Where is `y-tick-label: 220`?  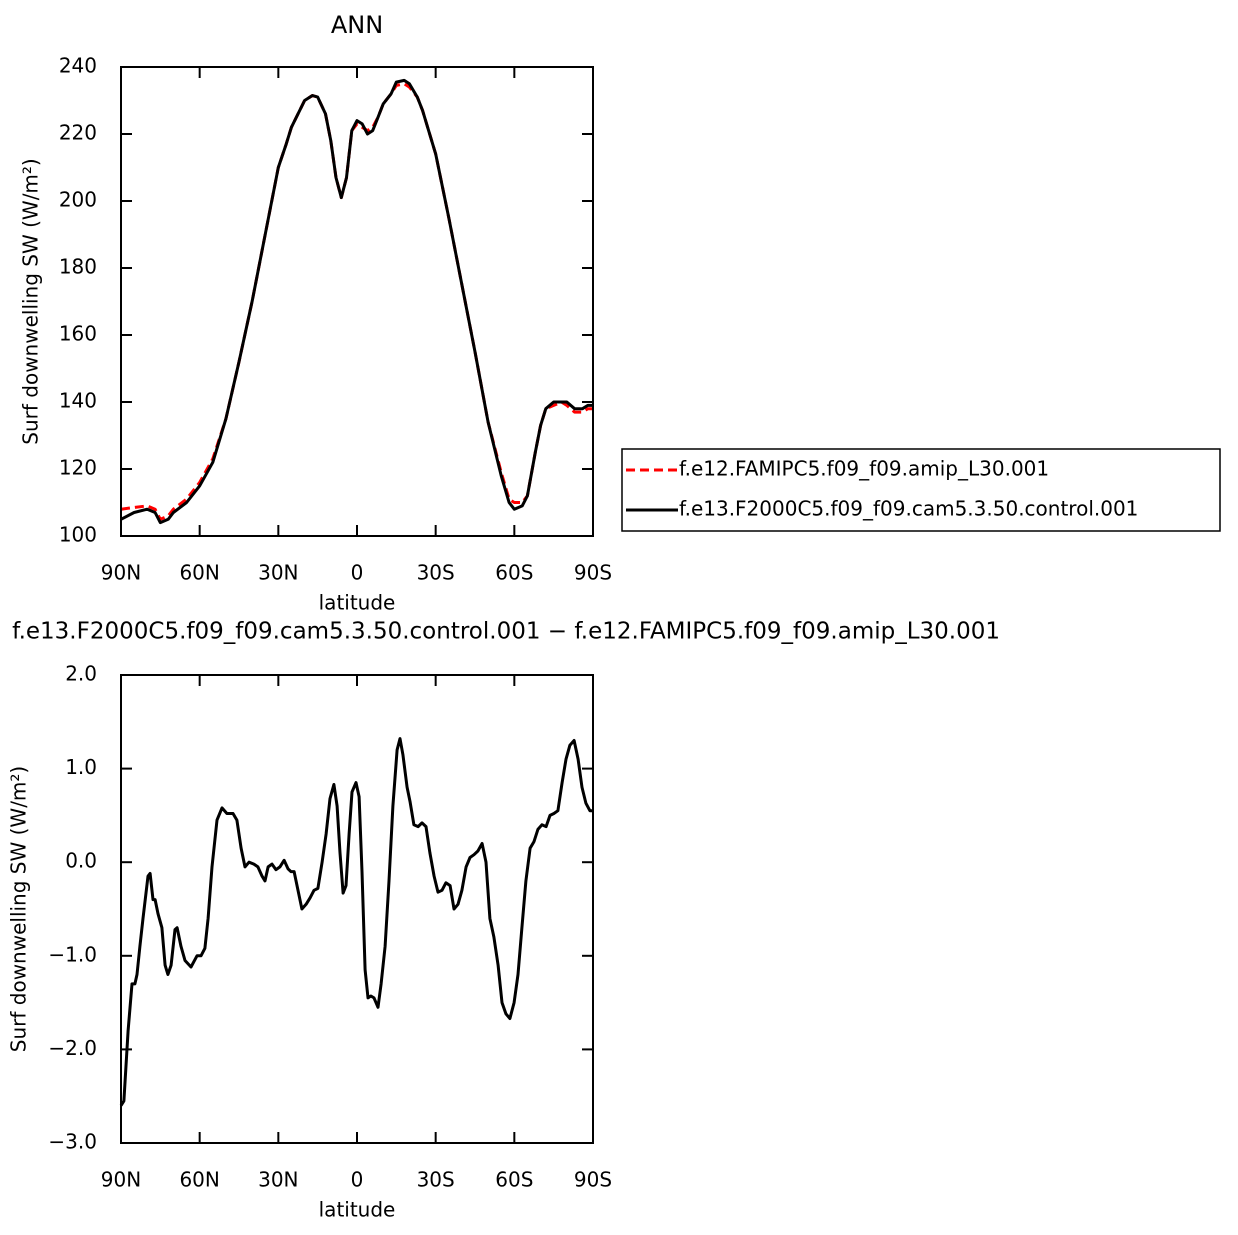
y-tick-label: 220 is located at coordinates (78, 133).